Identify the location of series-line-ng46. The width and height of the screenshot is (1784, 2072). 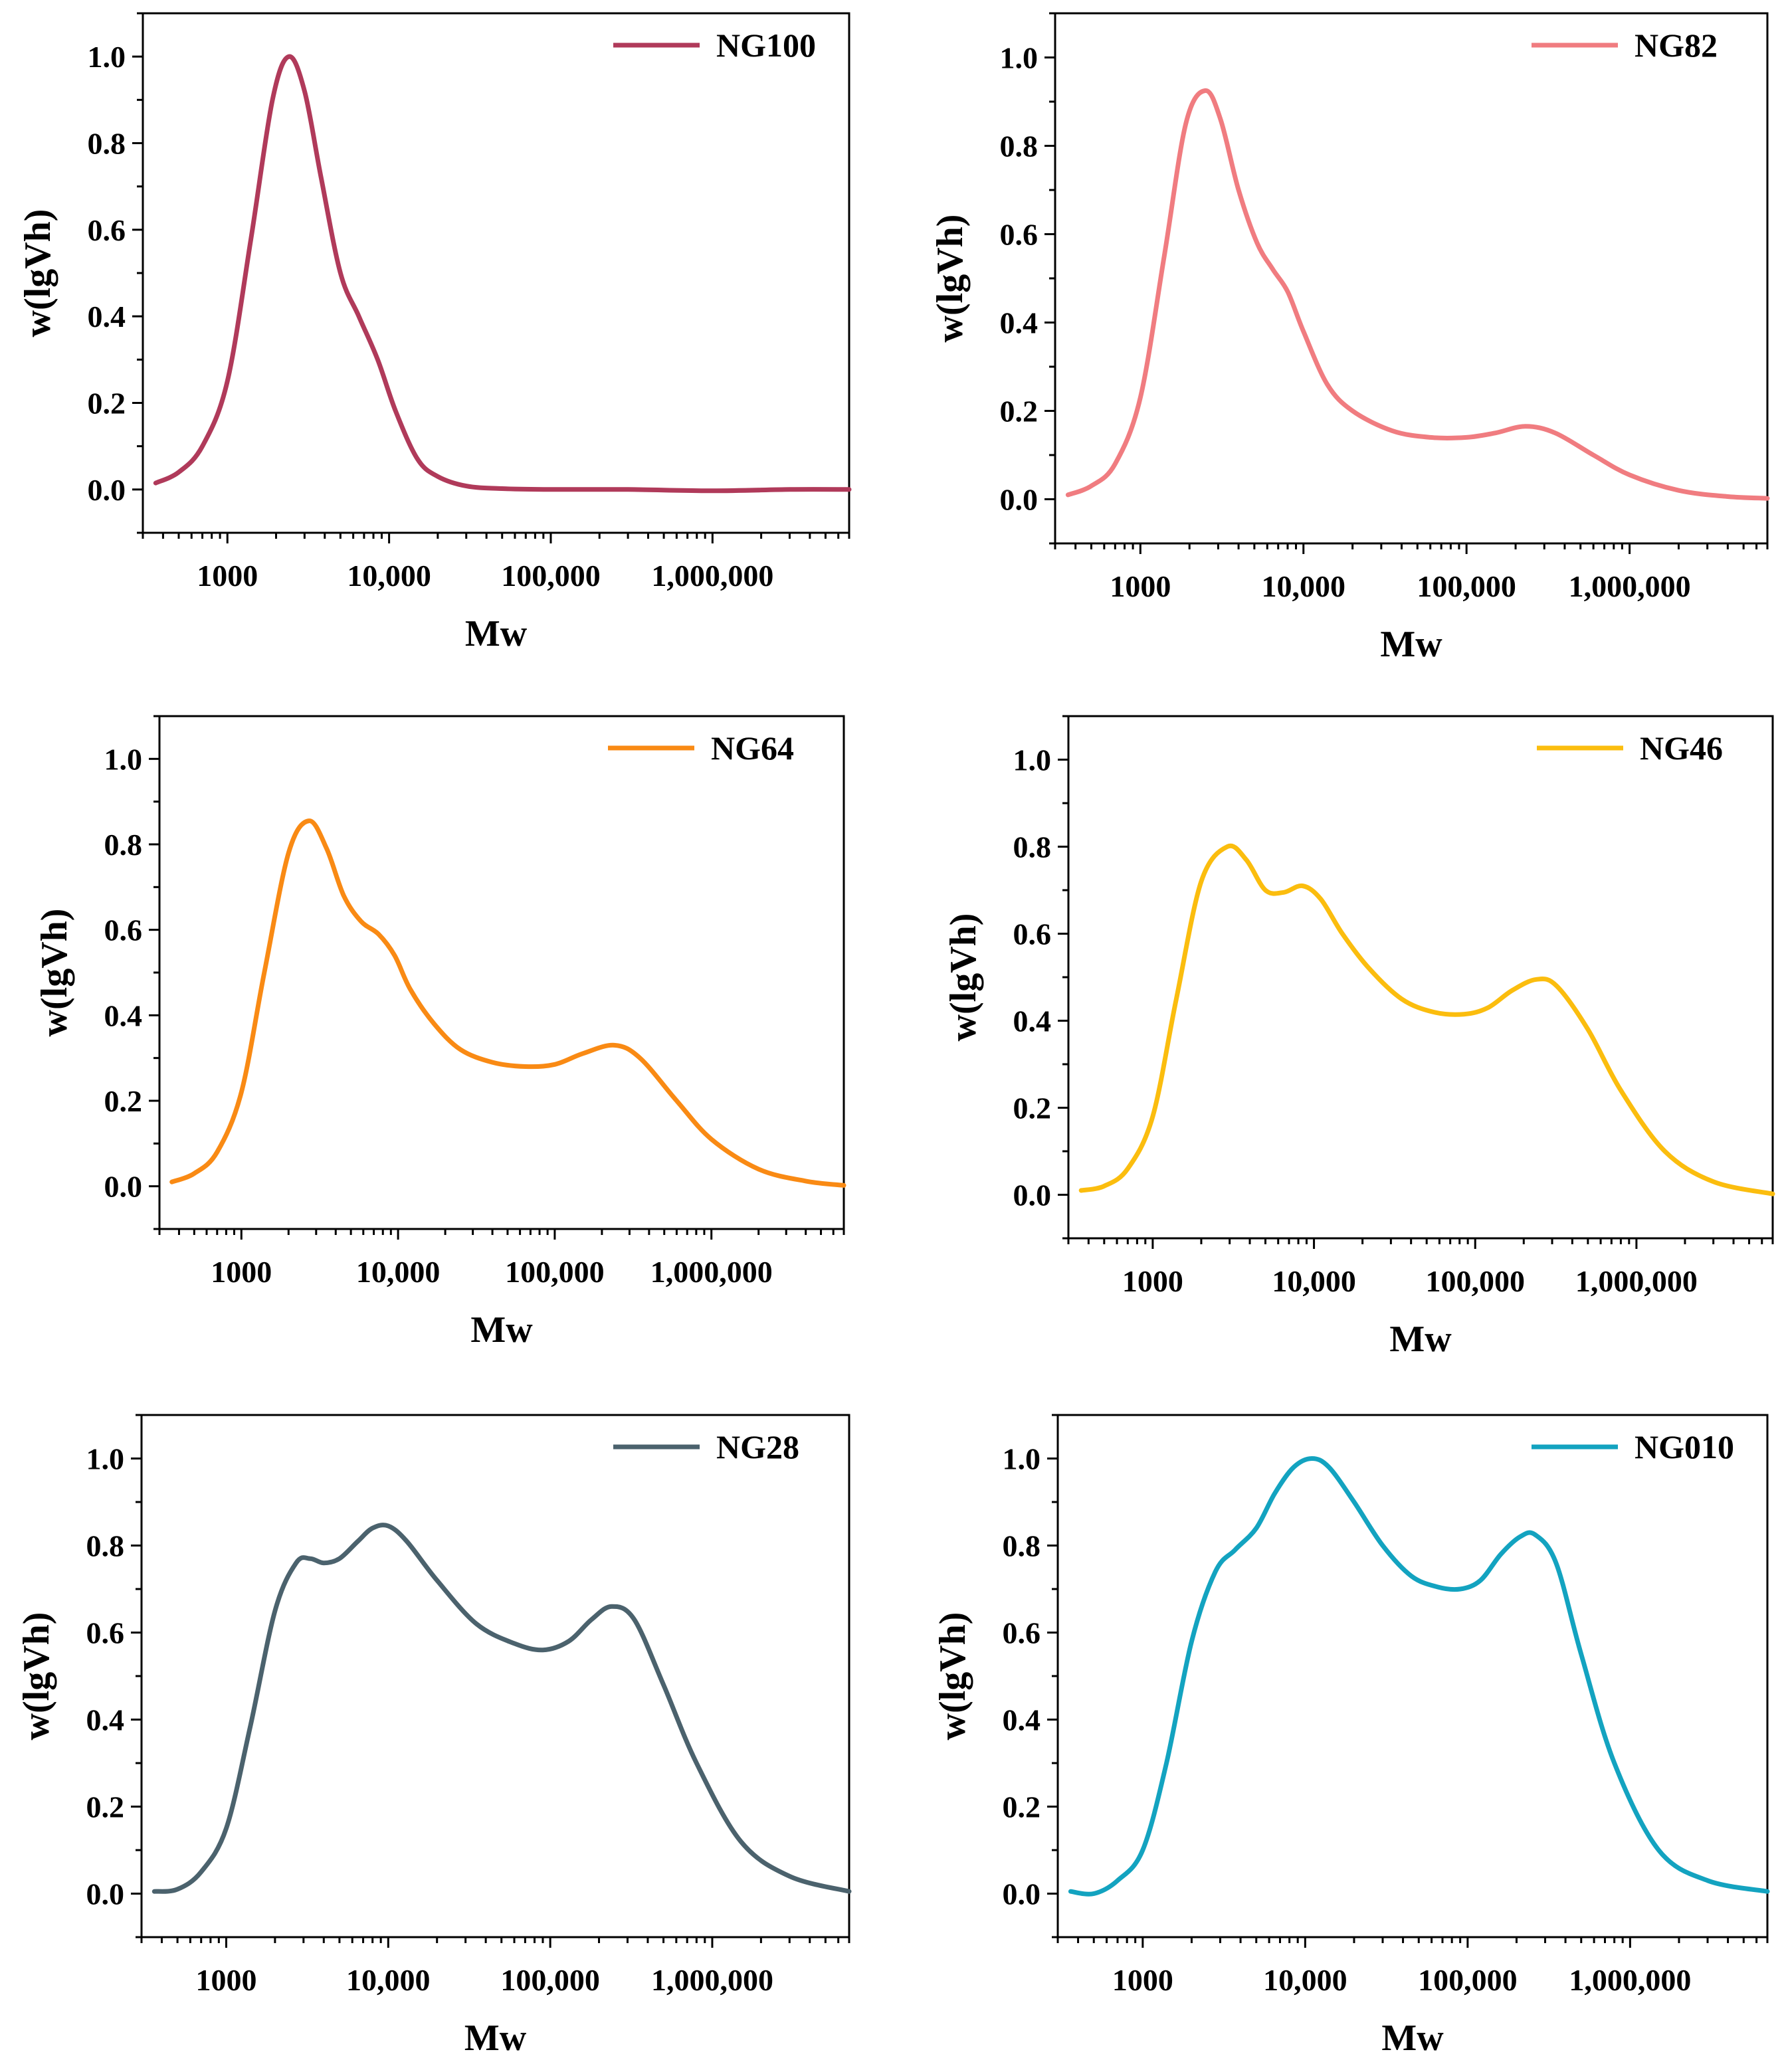
(1426, 1019).